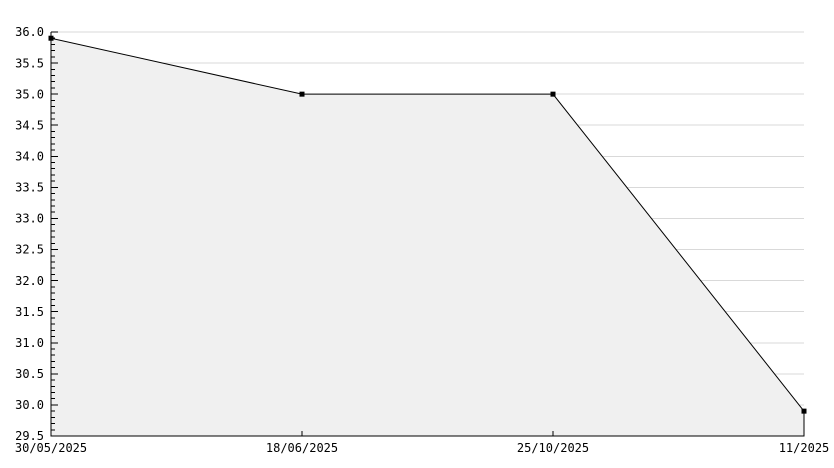 The image size is (834, 468). What do you see at coordinates (804, 448) in the screenshot?
I see `x-tick-label: 11/2025` at bounding box center [804, 448].